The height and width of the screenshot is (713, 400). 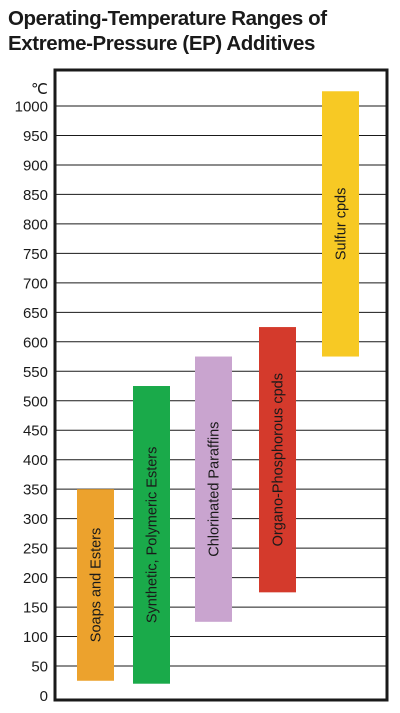 I want to click on bar-sulfur-cpds, so click(x=340, y=224).